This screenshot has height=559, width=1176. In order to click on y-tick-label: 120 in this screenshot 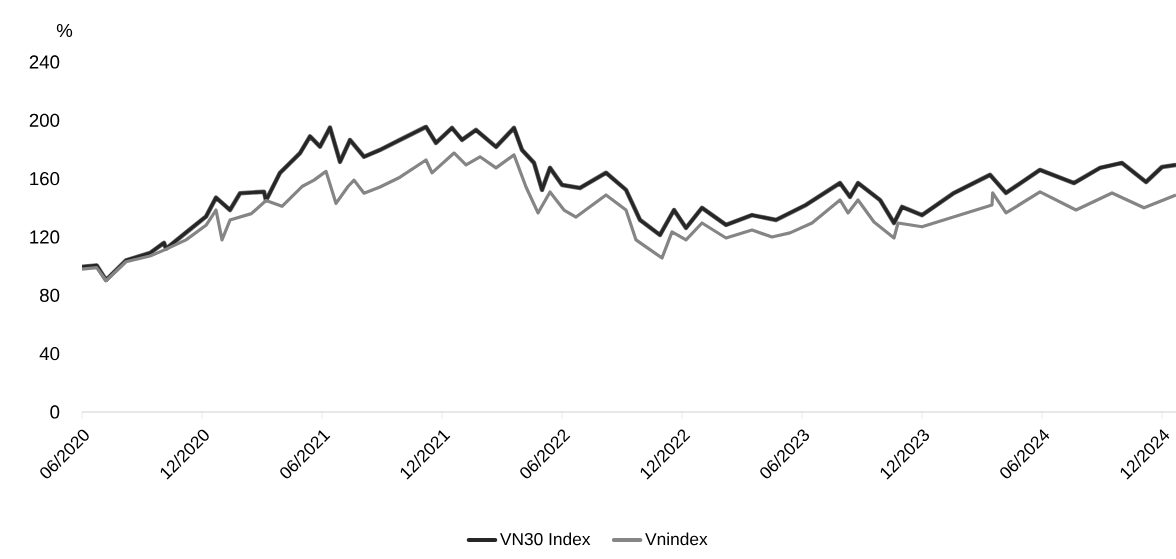, I will do `click(45, 237)`.